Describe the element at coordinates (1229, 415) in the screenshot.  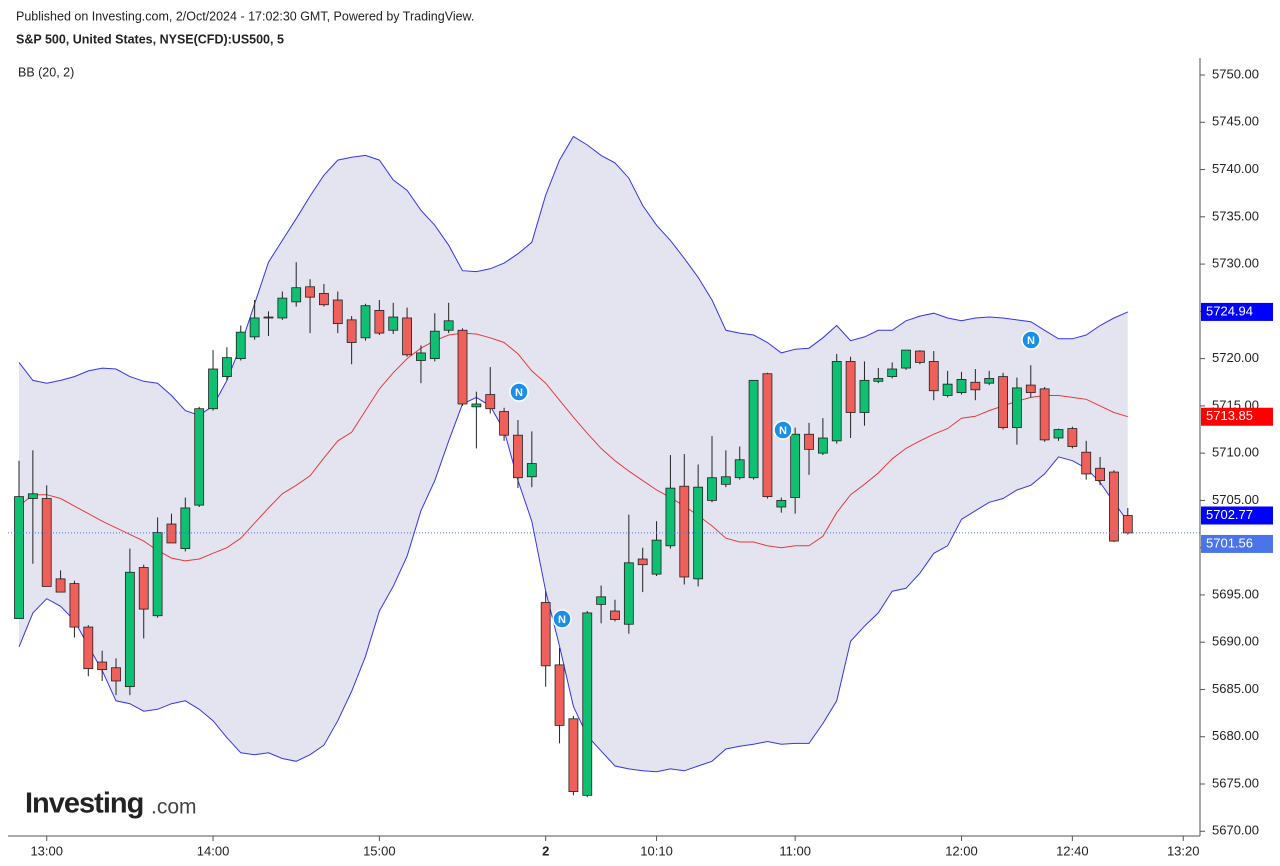
I see `middle-band-value: 5713.85` at that location.